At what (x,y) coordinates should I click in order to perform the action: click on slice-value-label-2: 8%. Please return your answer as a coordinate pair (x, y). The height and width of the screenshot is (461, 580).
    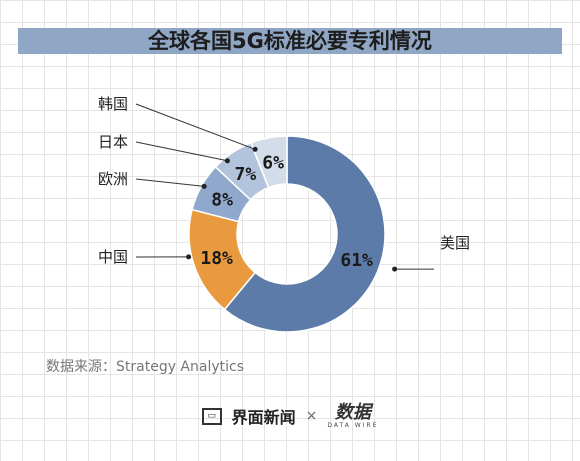
    Looking at the image, I should click on (222, 199).